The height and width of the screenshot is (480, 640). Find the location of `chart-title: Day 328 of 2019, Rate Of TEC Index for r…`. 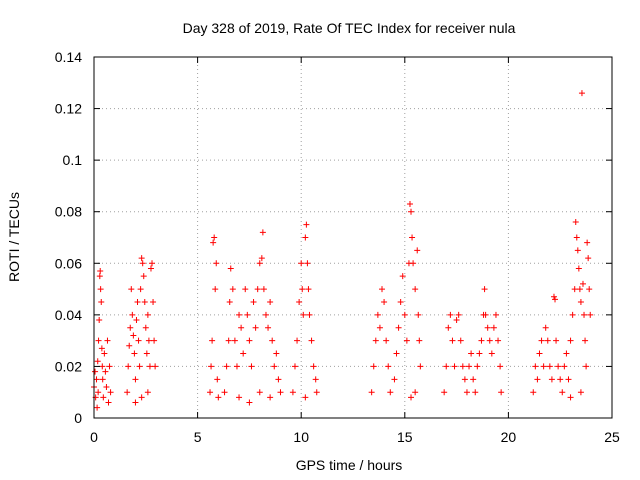

chart-title: Day 328 of 2019, Rate Of TEC Index for r… is located at coordinates (349, 28).